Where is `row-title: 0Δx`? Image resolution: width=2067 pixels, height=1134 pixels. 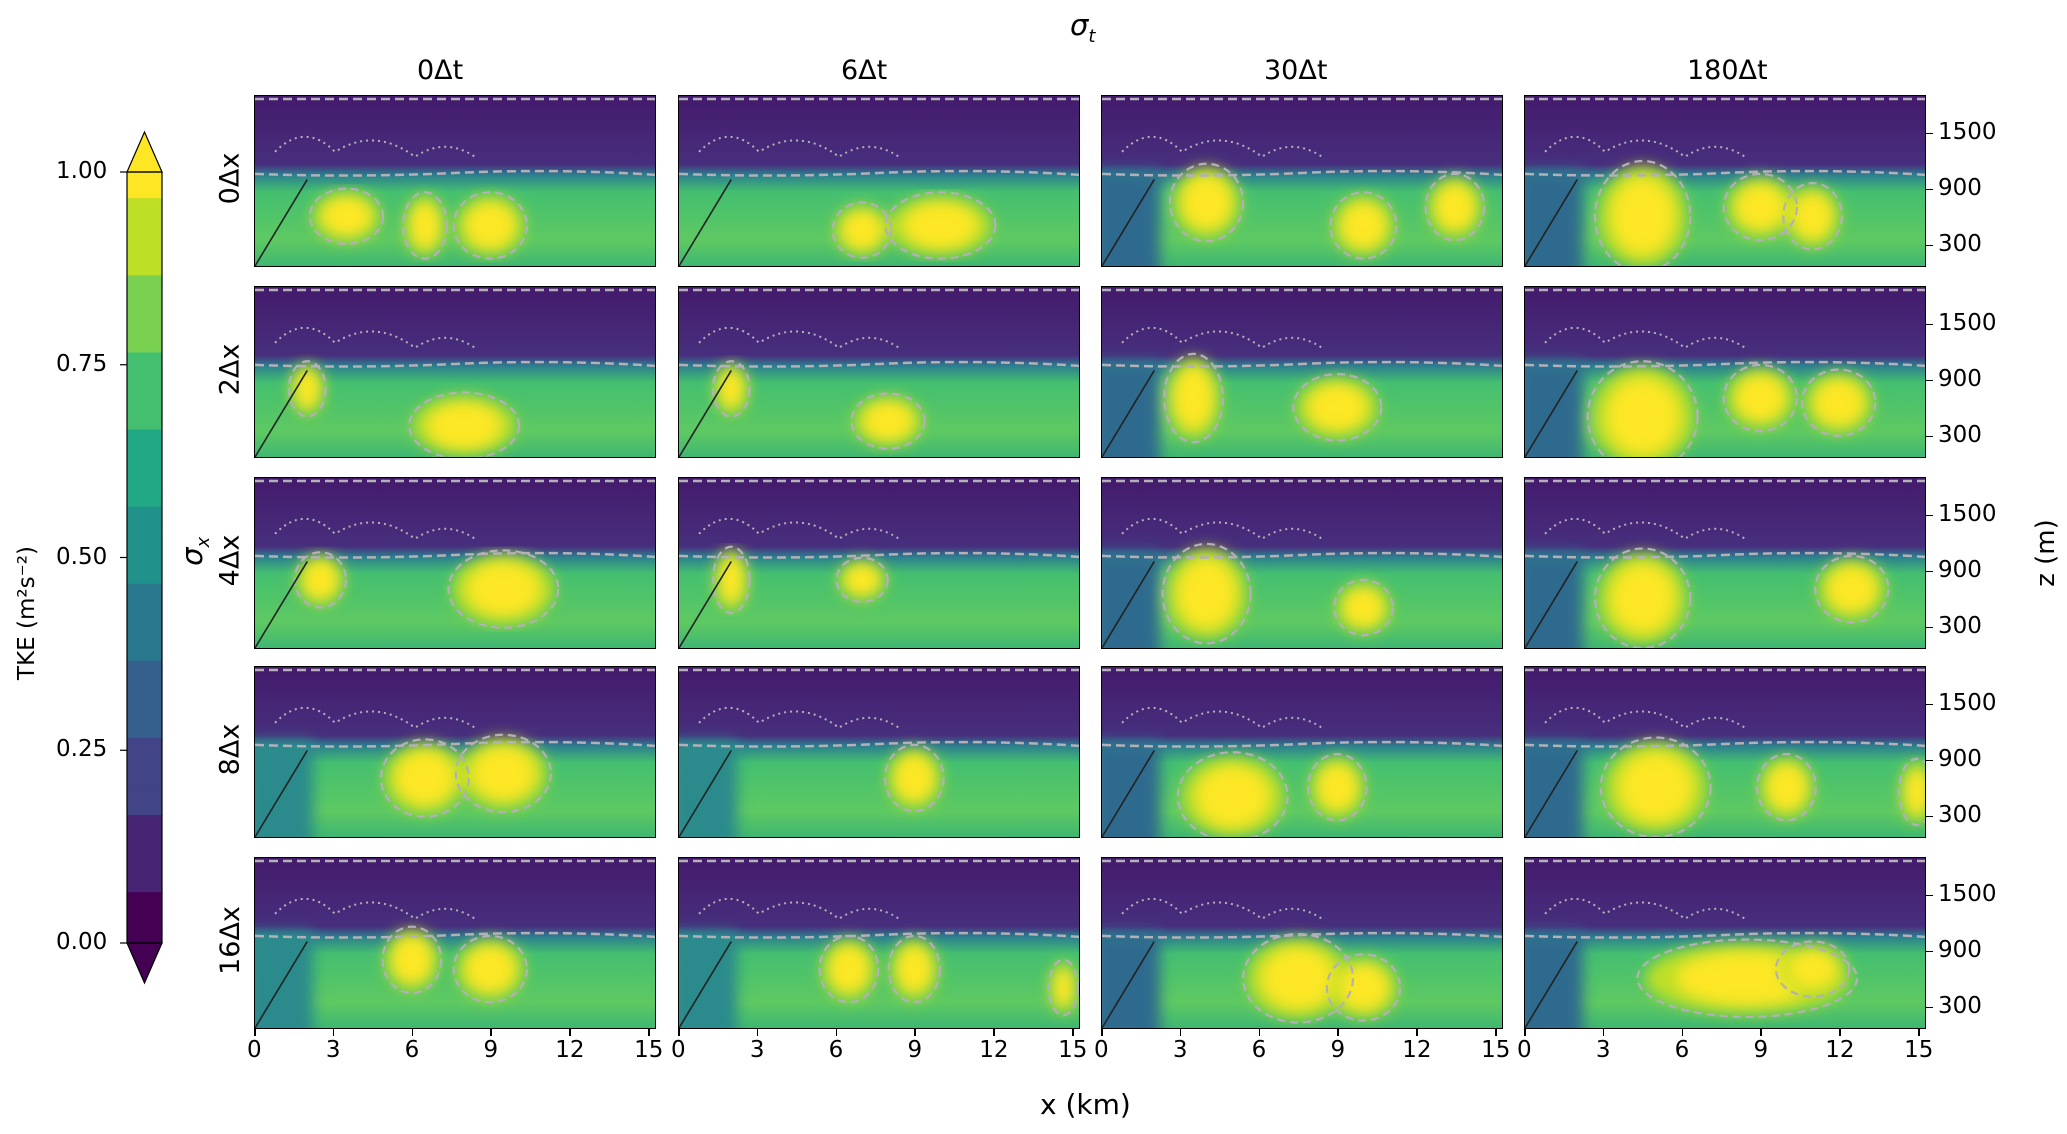
row-title: 0Δx is located at coordinates (230, 178).